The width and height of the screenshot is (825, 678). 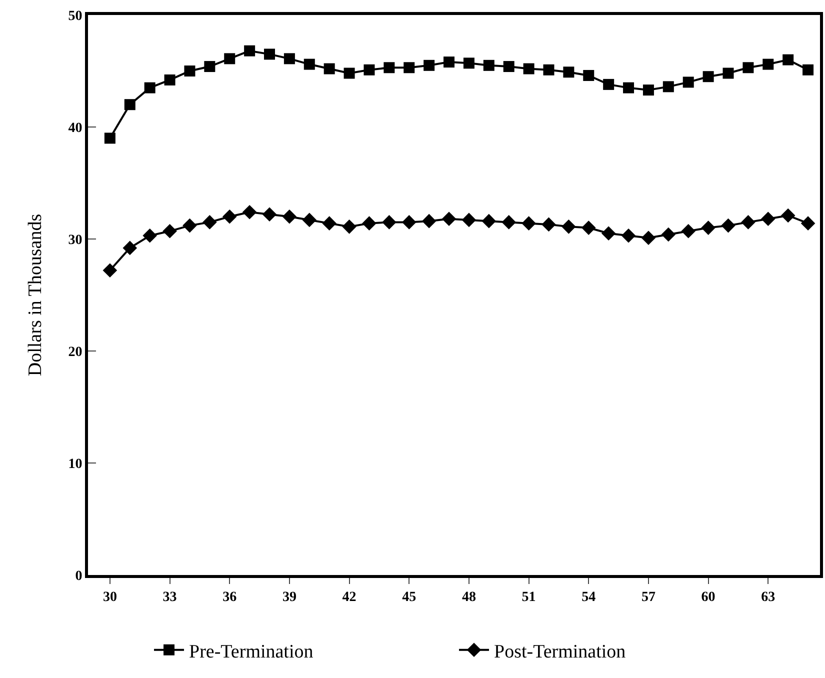 What do you see at coordinates (229, 597) in the screenshot?
I see `x-tick-label: 36` at bounding box center [229, 597].